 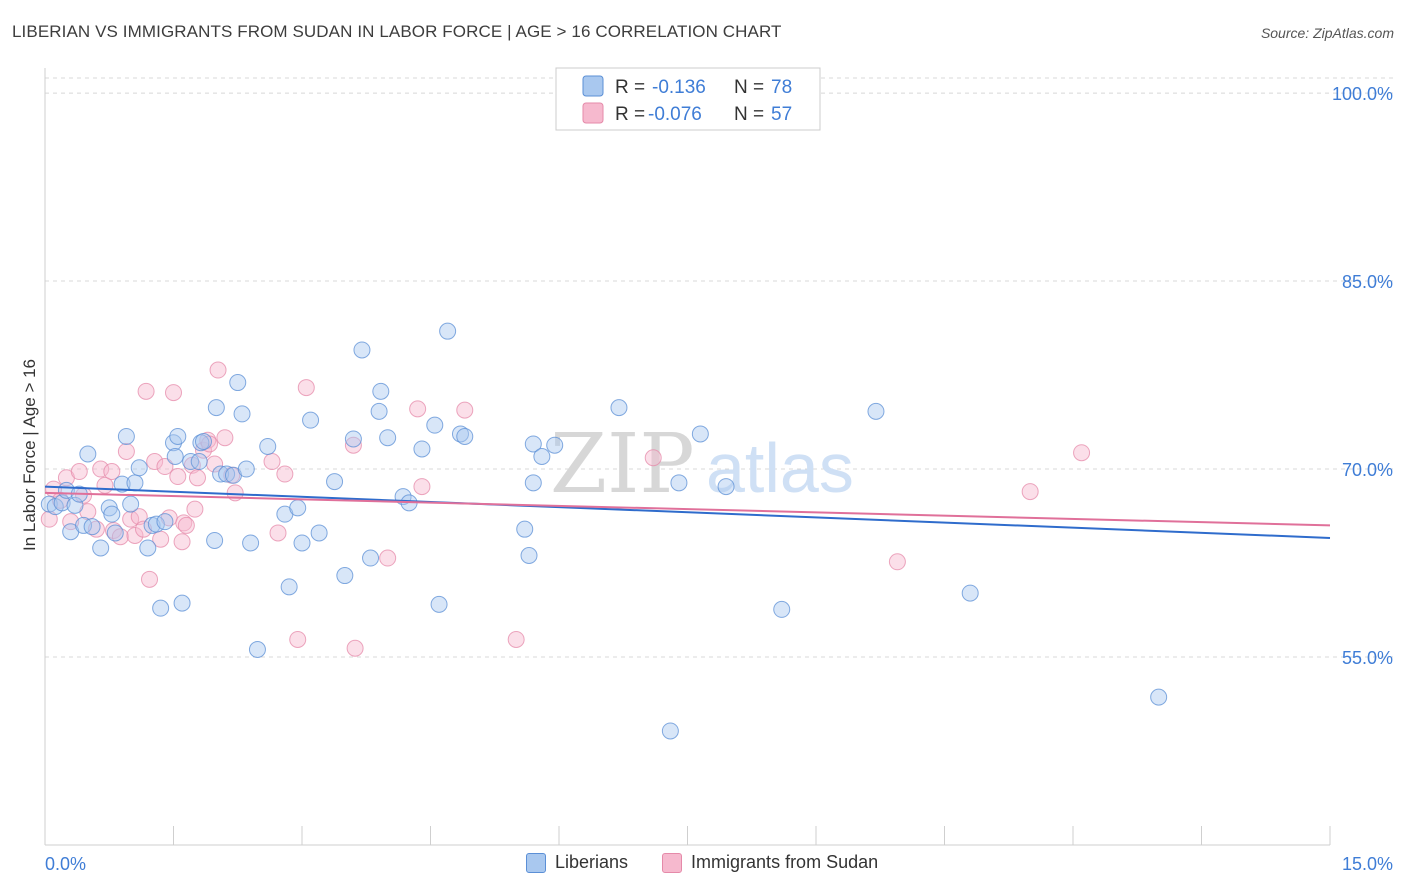 What do you see at coordinates (630, 114) in the screenshot?
I see `stats-r-label-2: R =` at bounding box center [630, 114].